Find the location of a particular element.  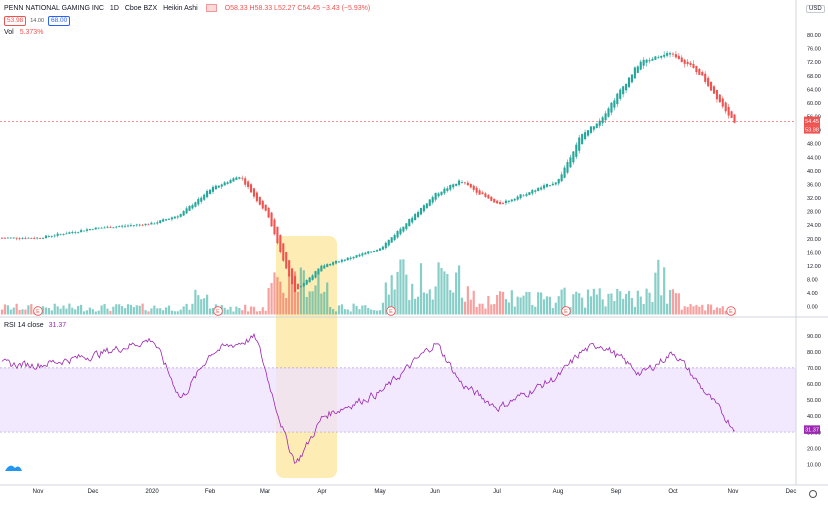

volume-label: Vol is located at coordinates (9, 32).